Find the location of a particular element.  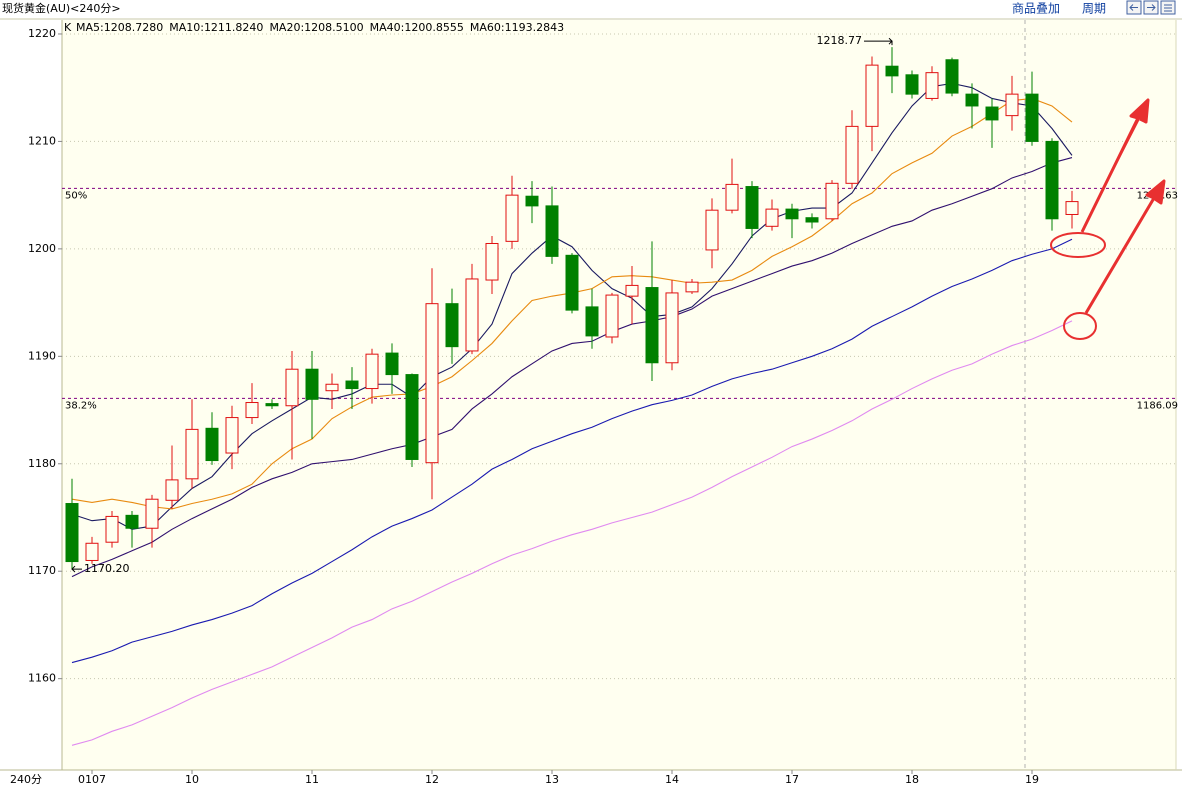

icon-layout-glyph is located at coordinates (1168, 8).